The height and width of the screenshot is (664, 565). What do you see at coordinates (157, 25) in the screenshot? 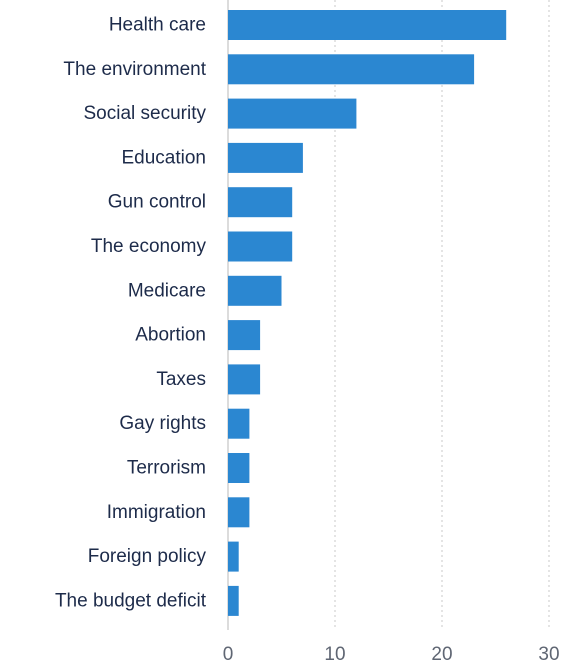
I see `category-label-health-care: Health care` at bounding box center [157, 25].